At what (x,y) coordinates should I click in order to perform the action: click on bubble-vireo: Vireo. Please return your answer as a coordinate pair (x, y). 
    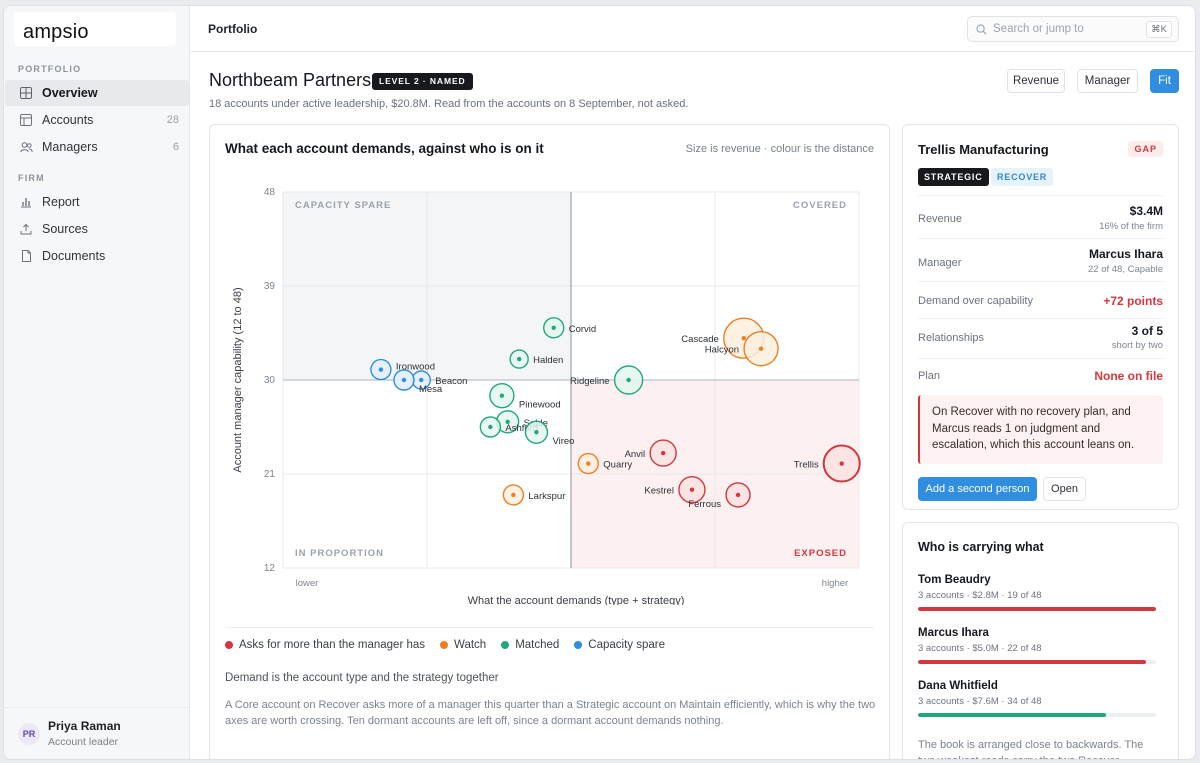
    Looking at the image, I should click on (549, 433).